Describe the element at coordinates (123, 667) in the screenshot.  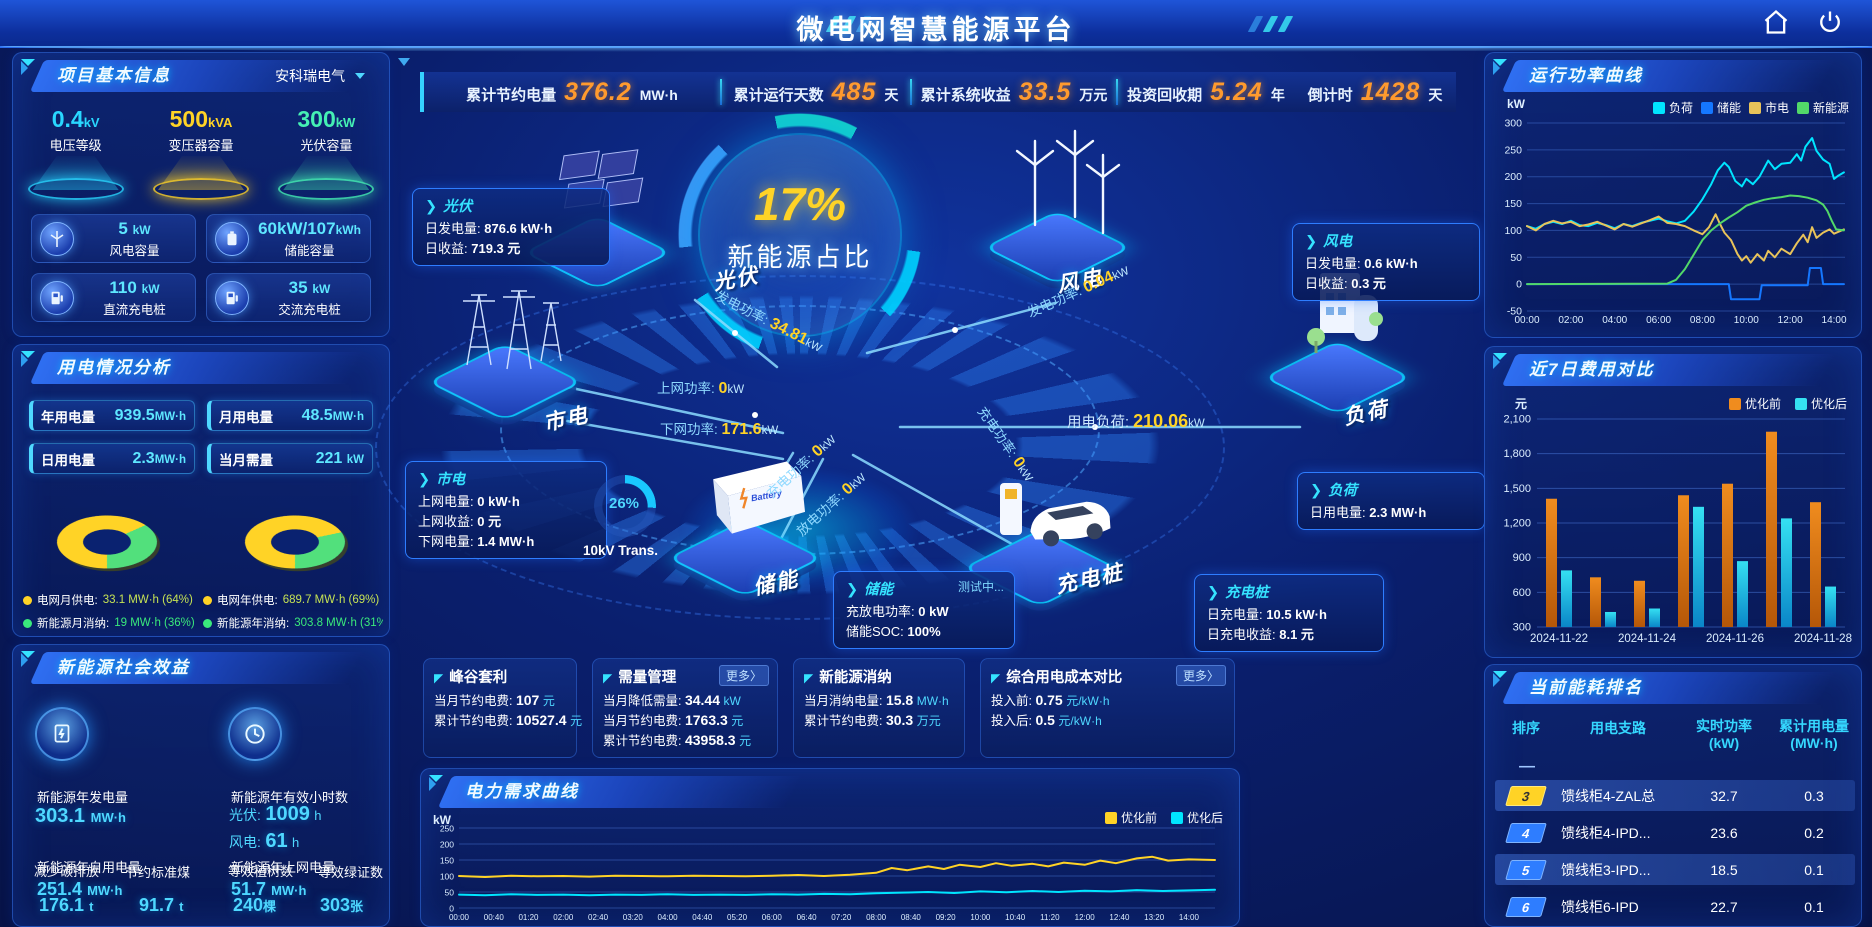
I see `panel-title: 新能源社会效益` at that location.